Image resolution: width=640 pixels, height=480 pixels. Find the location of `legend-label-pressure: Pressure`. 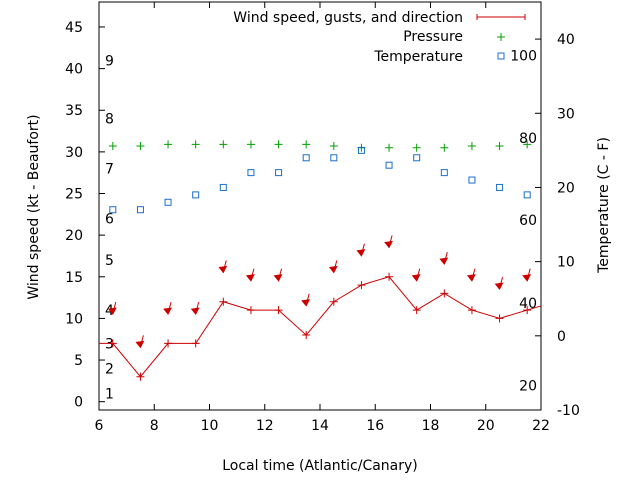

legend-label-pressure: Pressure is located at coordinates (433, 37).